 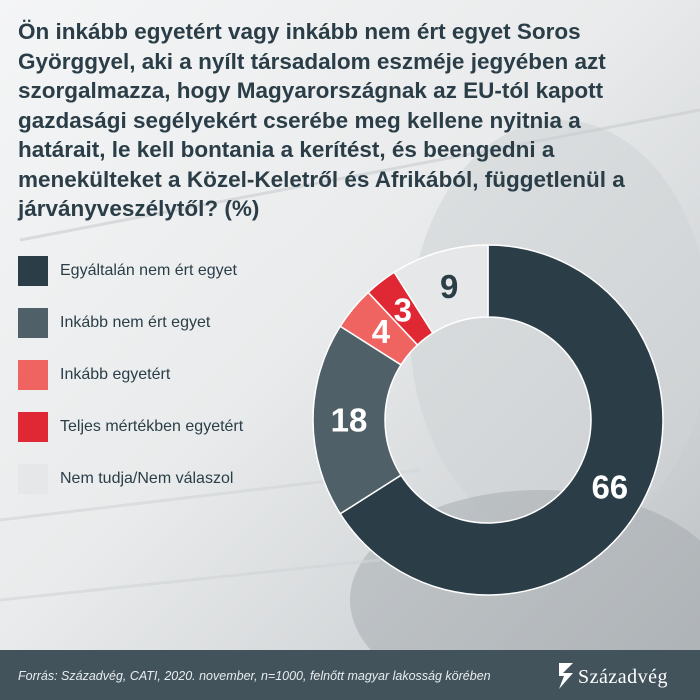 I want to click on legend-label: Egyáltalán nem ért egyet, so click(x=148, y=270).